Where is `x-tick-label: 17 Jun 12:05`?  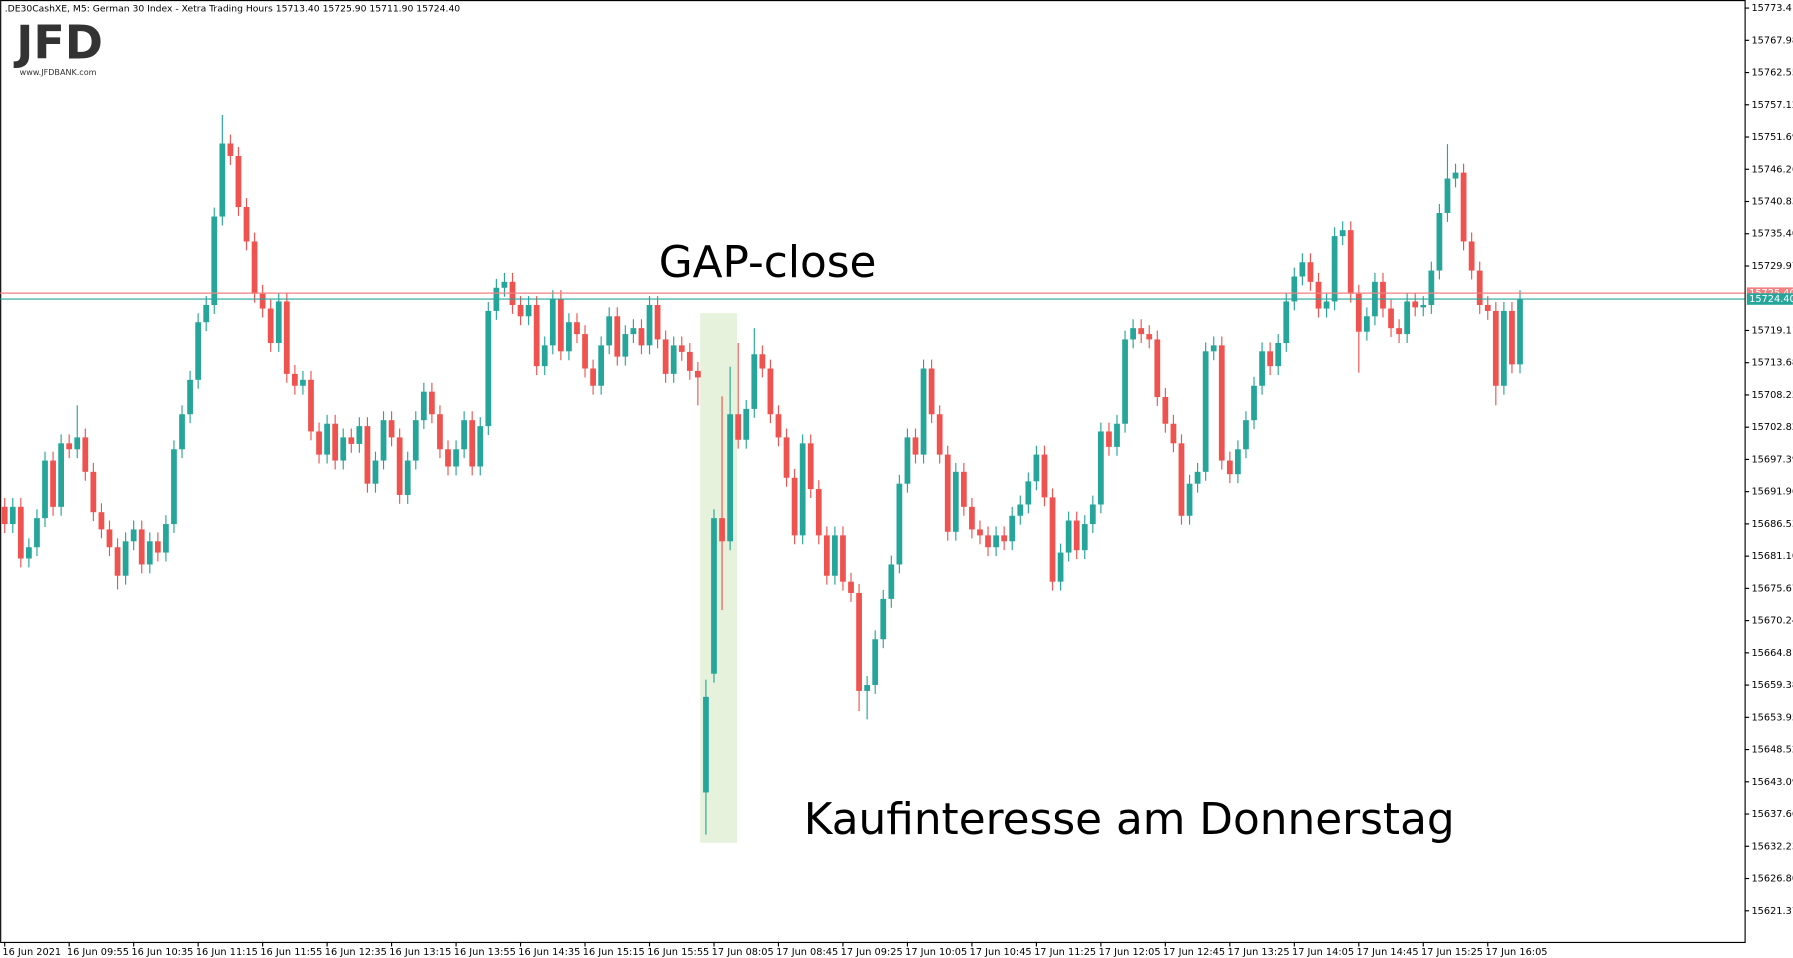 x-tick-label: 17 Jun 12:05 is located at coordinates (1130, 952).